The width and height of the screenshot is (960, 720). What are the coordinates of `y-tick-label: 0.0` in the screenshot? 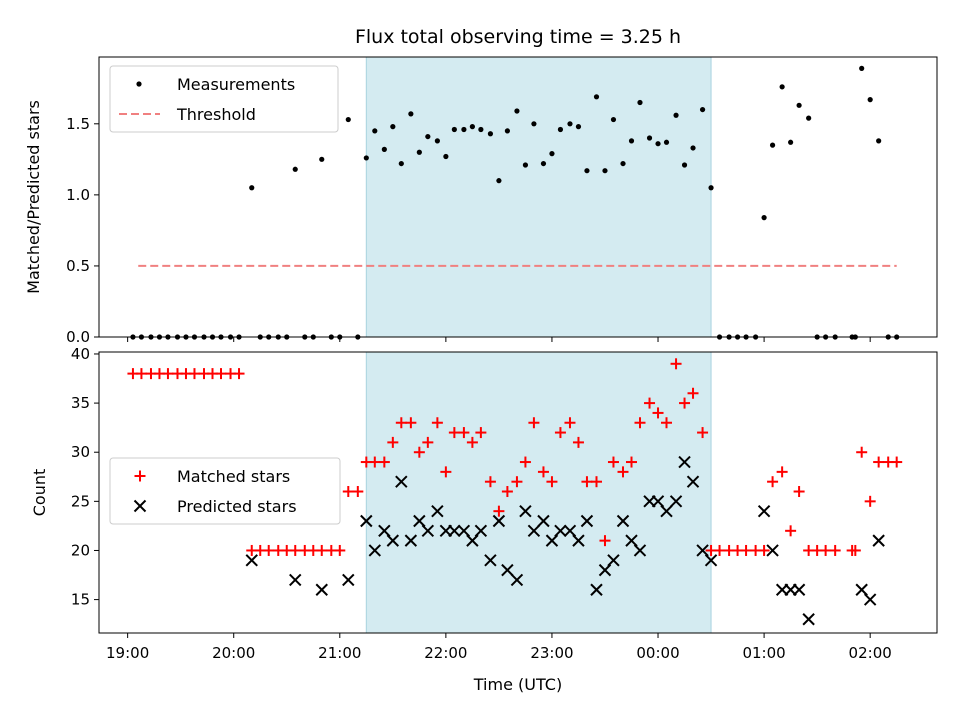 It's located at (78, 337).